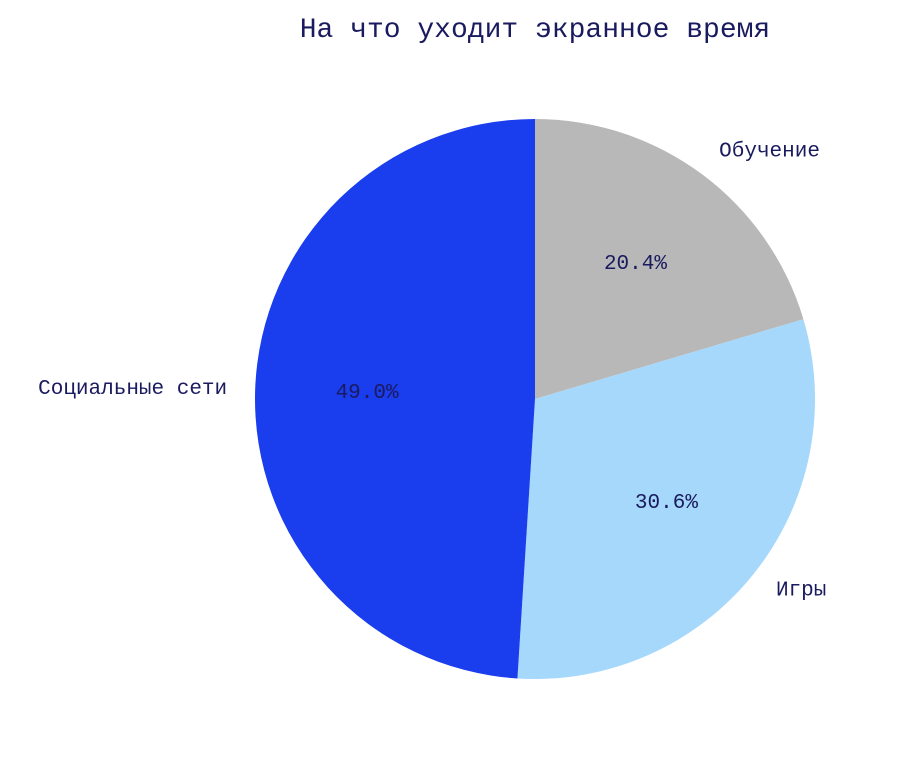 The image size is (900, 765). Describe the element at coordinates (769, 152) in the screenshot. I see `slice-category-label: Обучение` at that location.